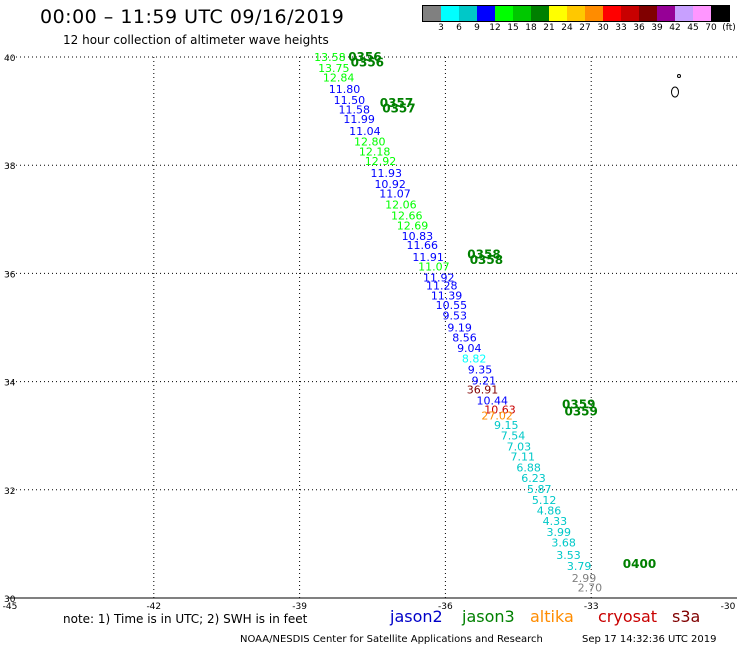  Describe the element at coordinates (729, 28) in the screenshot. I see `colorbar-label: (ft)` at that location.